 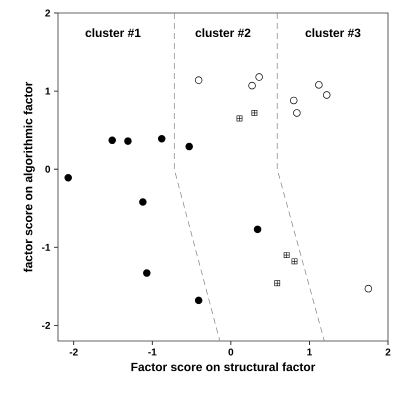 I want to click on x-tick-label: 0, so click(x=231, y=352).